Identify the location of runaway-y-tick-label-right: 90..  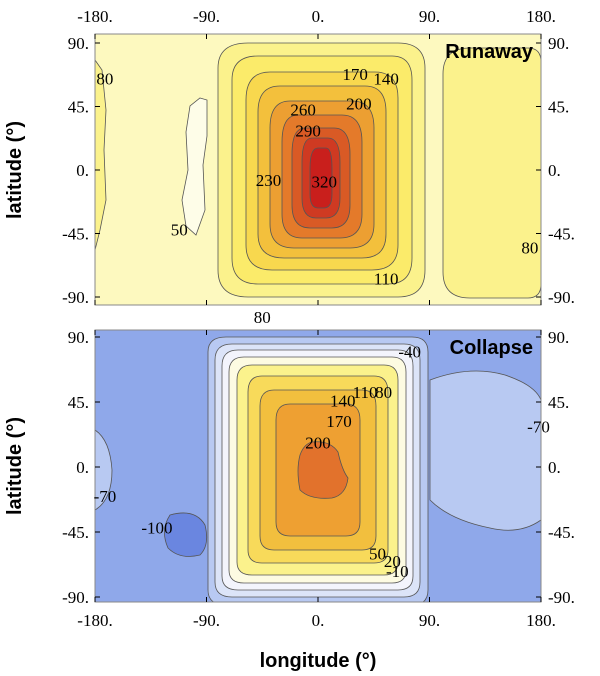
(558, 43).